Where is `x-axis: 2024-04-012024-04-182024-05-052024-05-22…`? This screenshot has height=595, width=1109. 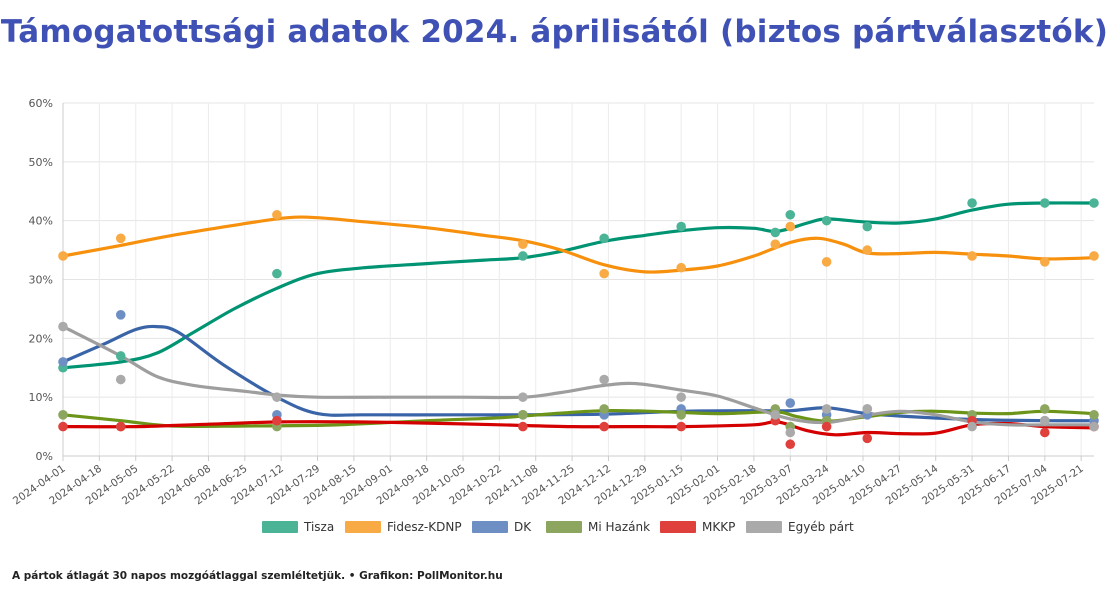
x-axis: 2024-04-012024-04-182024-05-052024-05-22… is located at coordinates (548, 481).